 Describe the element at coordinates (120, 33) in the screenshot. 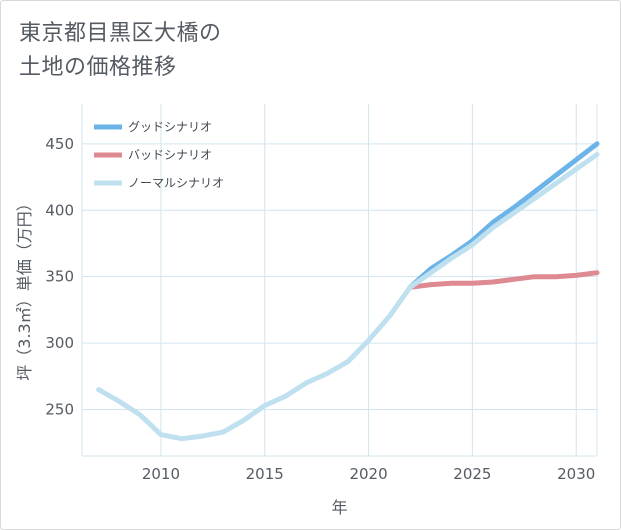

I see `chart-title-line-1: 東京都目黒区大橋の` at that location.